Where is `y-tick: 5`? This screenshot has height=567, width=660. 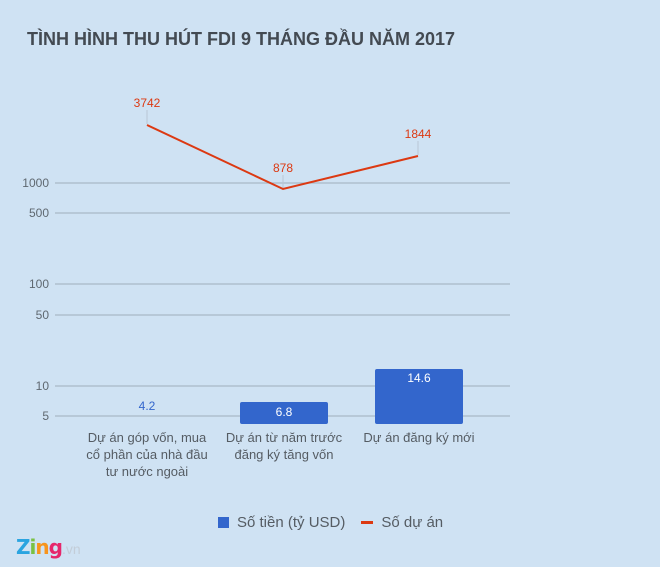
y-tick: 5 is located at coordinates (45, 416).